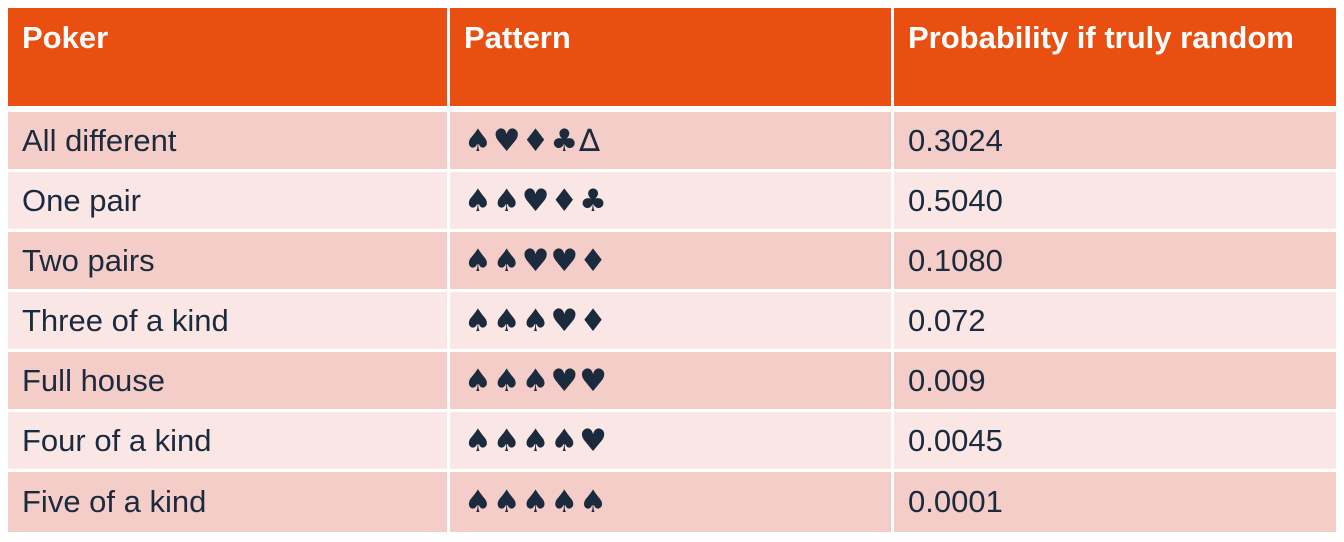 Image resolution: width=1344 pixels, height=542 pixels. I want to click on probability-cell: 0.5040, so click(1115, 202).